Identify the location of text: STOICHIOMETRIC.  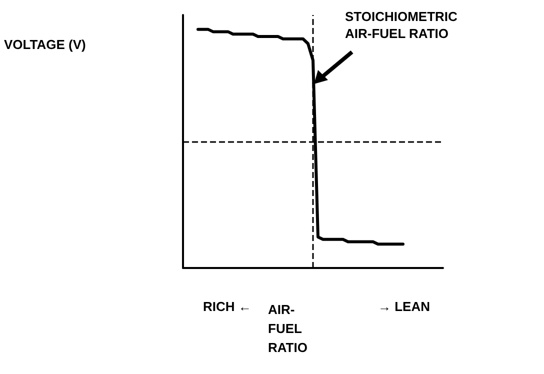
(401, 16).